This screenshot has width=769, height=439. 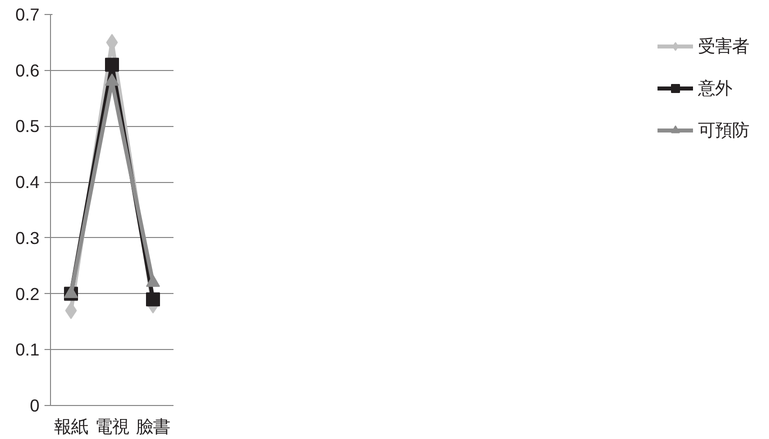 I want to click on y-tick-label: 0.5, so click(x=27, y=126).